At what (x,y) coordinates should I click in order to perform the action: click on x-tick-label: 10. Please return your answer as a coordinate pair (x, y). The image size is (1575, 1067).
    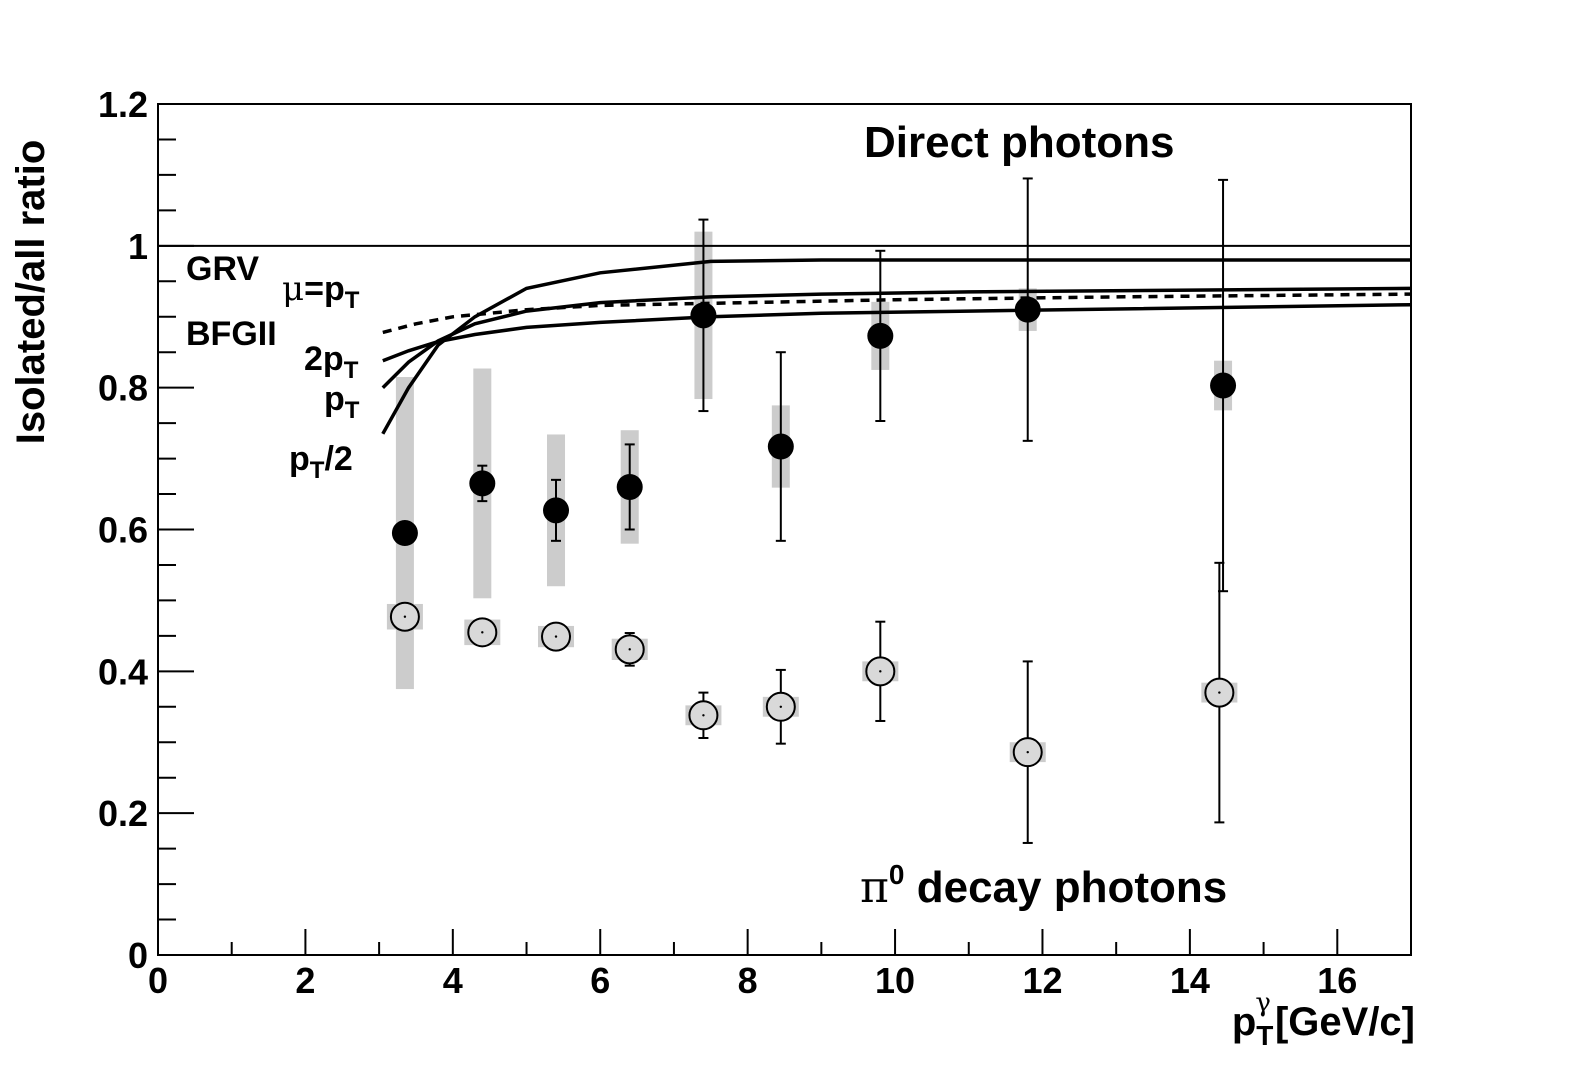
    Looking at the image, I should click on (895, 980).